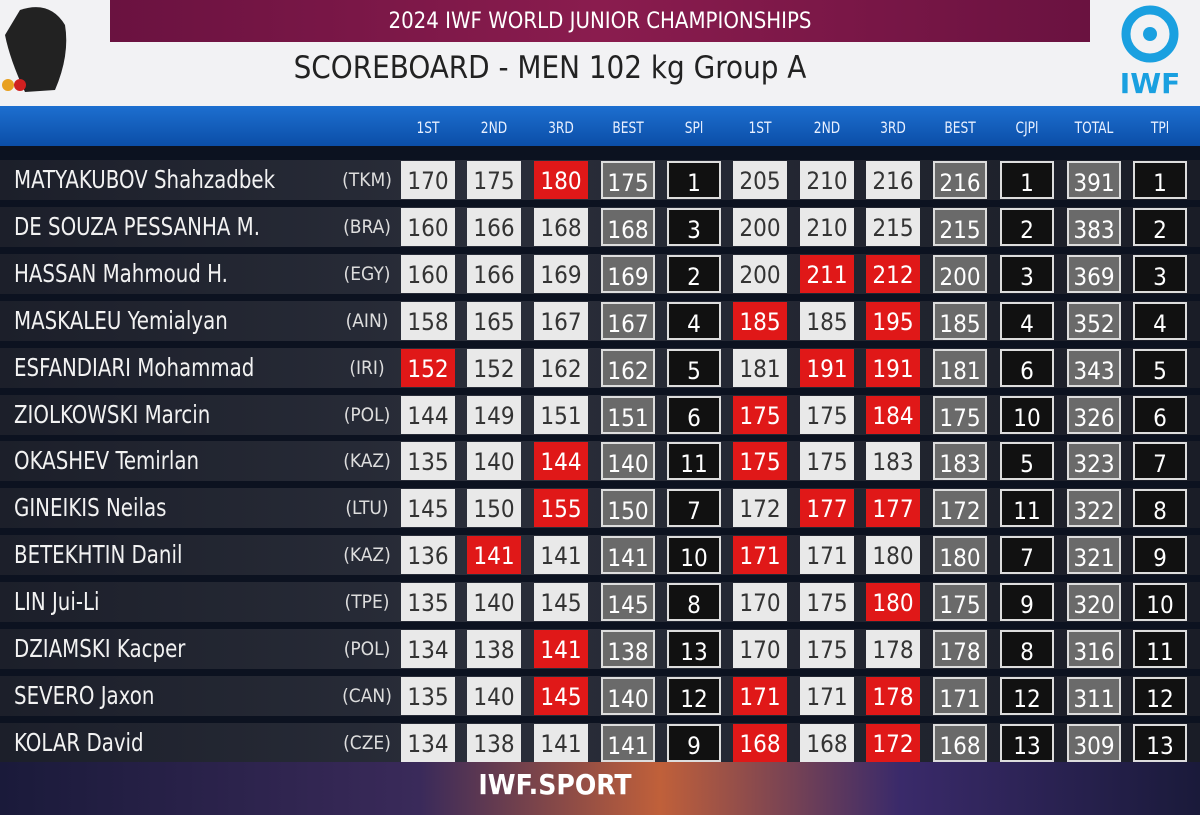 This screenshot has height=815, width=1200. What do you see at coordinates (367, 695) in the screenshot?
I see `nation: (CAN)` at bounding box center [367, 695].